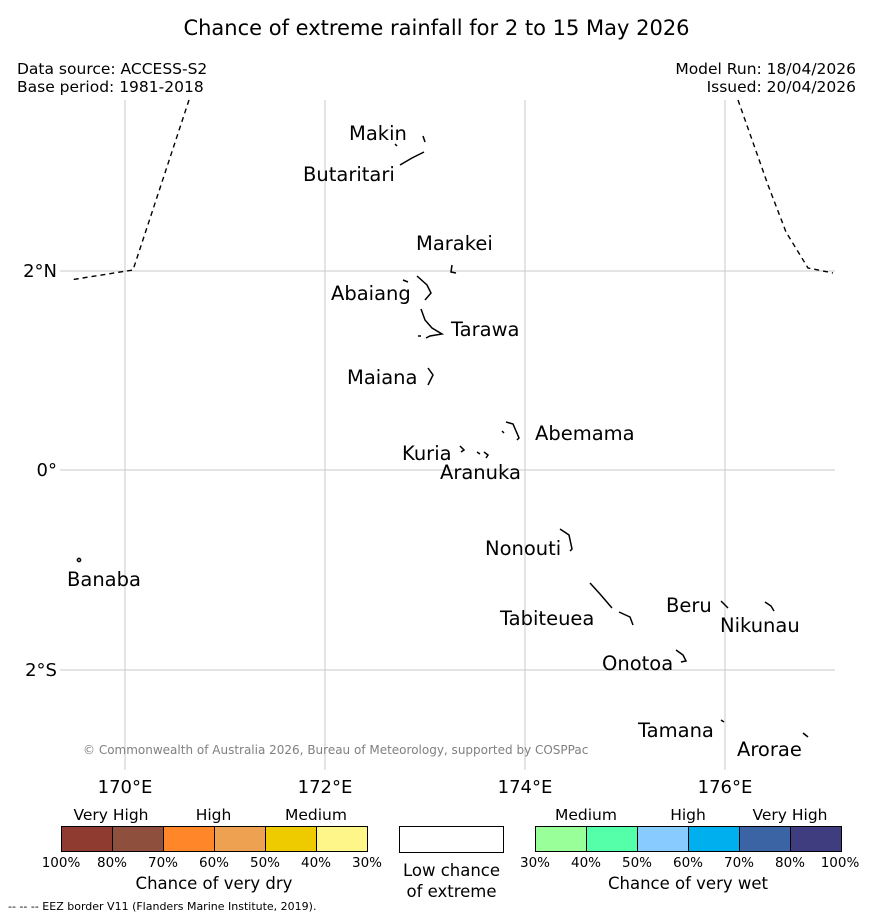 The image size is (873, 919). What do you see at coordinates (427, 453) in the screenshot?
I see `island-label-kuria: Kuria` at bounding box center [427, 453].